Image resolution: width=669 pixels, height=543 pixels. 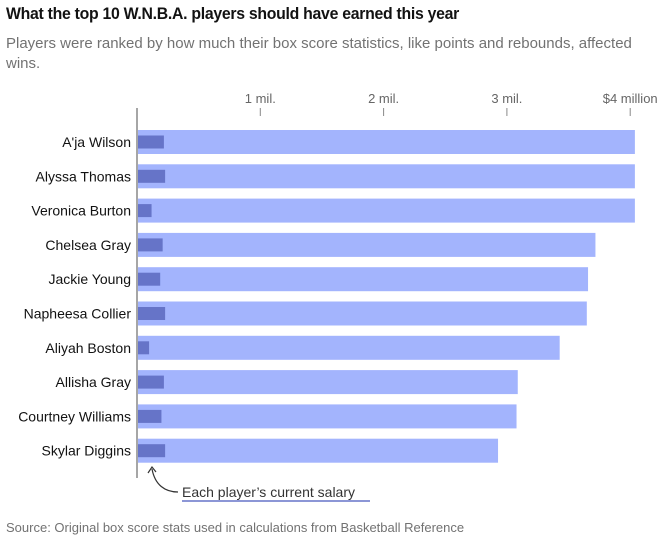 I want to click on player-name-label: Courtney Williams, so click(x=74, y=416).